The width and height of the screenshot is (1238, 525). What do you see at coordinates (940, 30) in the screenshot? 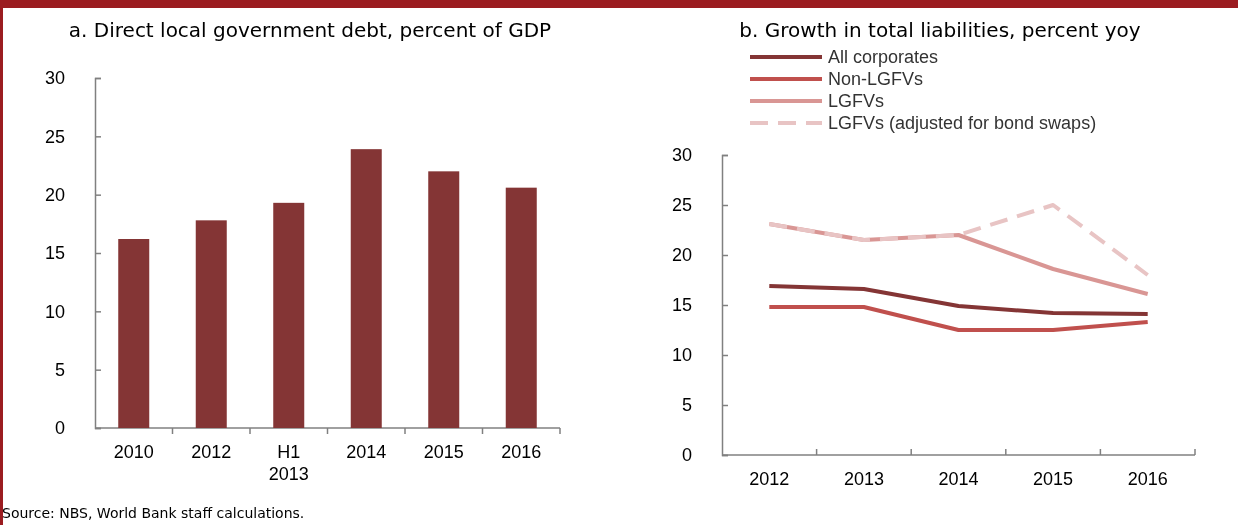
I see `chart-title: b. Growth in total liabilities, percent yoy` at bounding box center [940, 30].